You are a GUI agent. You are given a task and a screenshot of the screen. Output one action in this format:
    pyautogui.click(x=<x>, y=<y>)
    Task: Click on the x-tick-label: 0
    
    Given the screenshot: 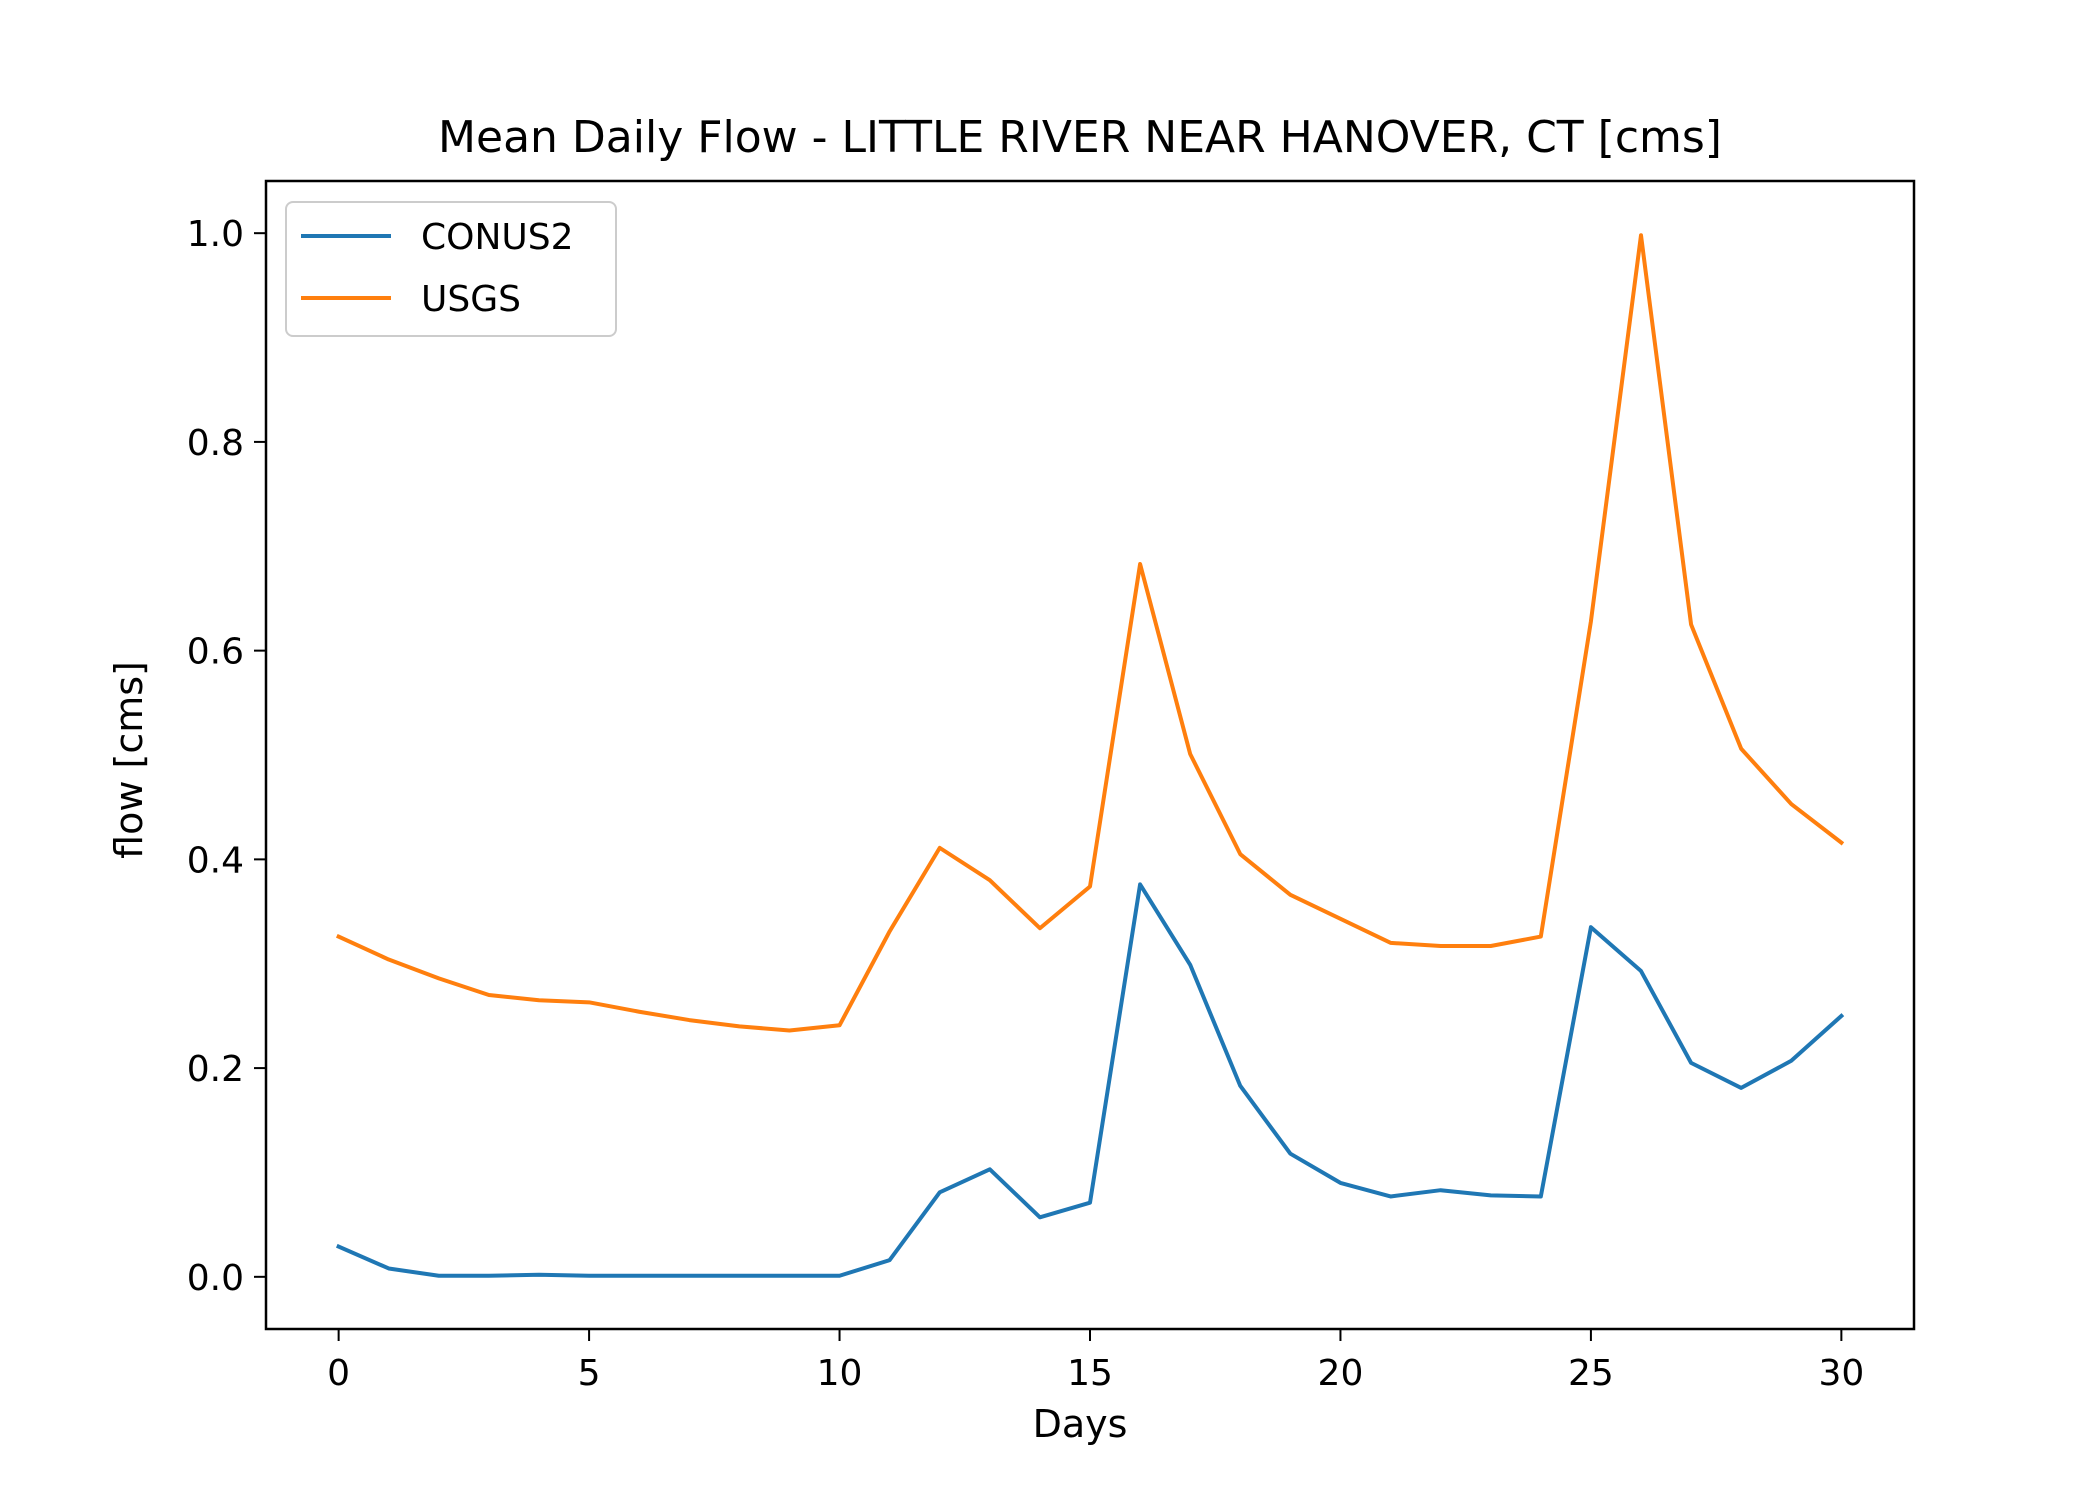 What is the action you would take?
    pyautogui.click(x=338, y=1373)
    